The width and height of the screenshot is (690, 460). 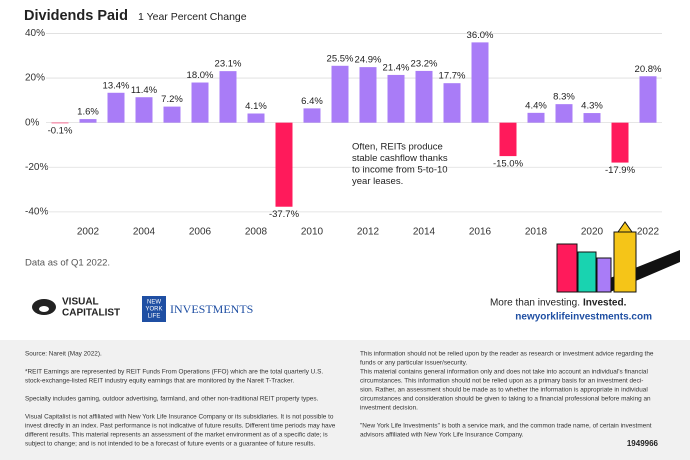 What do you see at coordinates (397, 147) in the screenshot?
I see `annotation: Often, REITs produce` at bounding box center [397, 147].